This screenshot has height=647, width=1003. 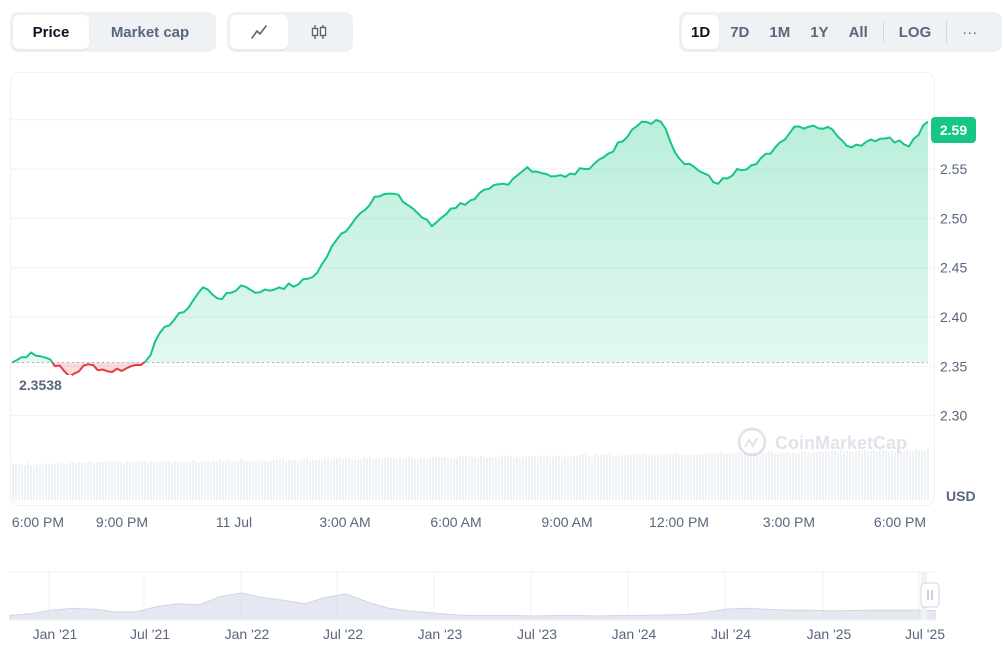 What do you see at coordinates (883, 32) in the screenshot?
I see `toolbar-divider` at bounding box center [883, 32].